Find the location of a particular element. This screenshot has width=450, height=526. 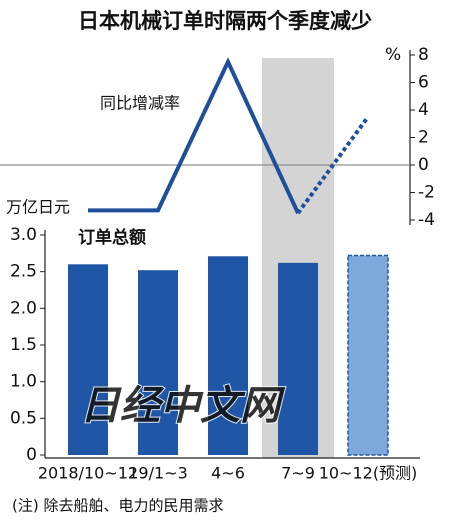

y-axis-label: 万亿日元 is located at coordinates (38, 207).